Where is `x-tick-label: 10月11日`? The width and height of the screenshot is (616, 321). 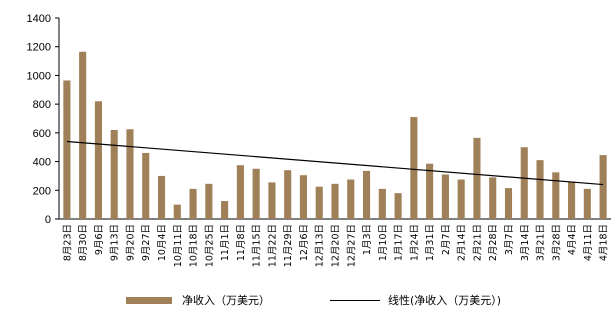
x-tick-label: 10月11日 is located at coordinates (178, 245).